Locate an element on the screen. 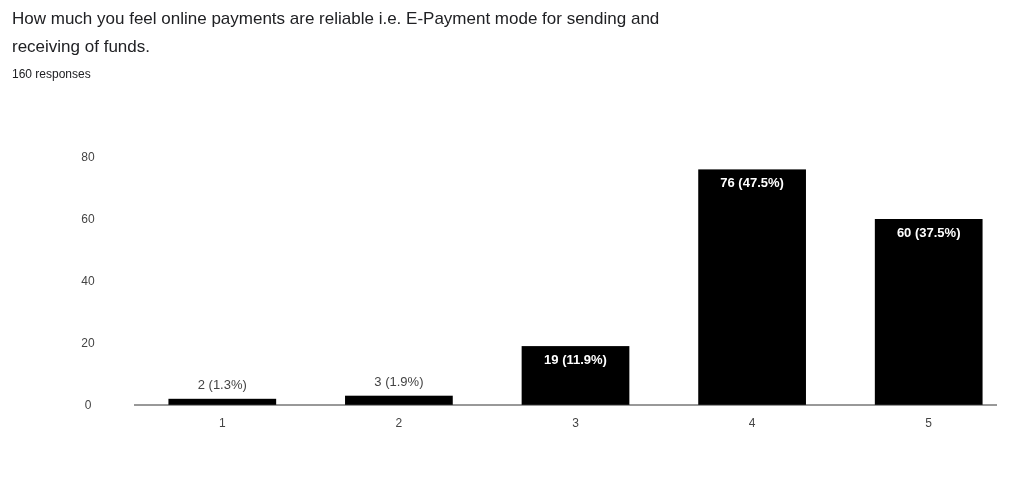 This screenshot has width=1021, height=485. chart-subtitle: 160 responses is located at coordinates (51, 74).